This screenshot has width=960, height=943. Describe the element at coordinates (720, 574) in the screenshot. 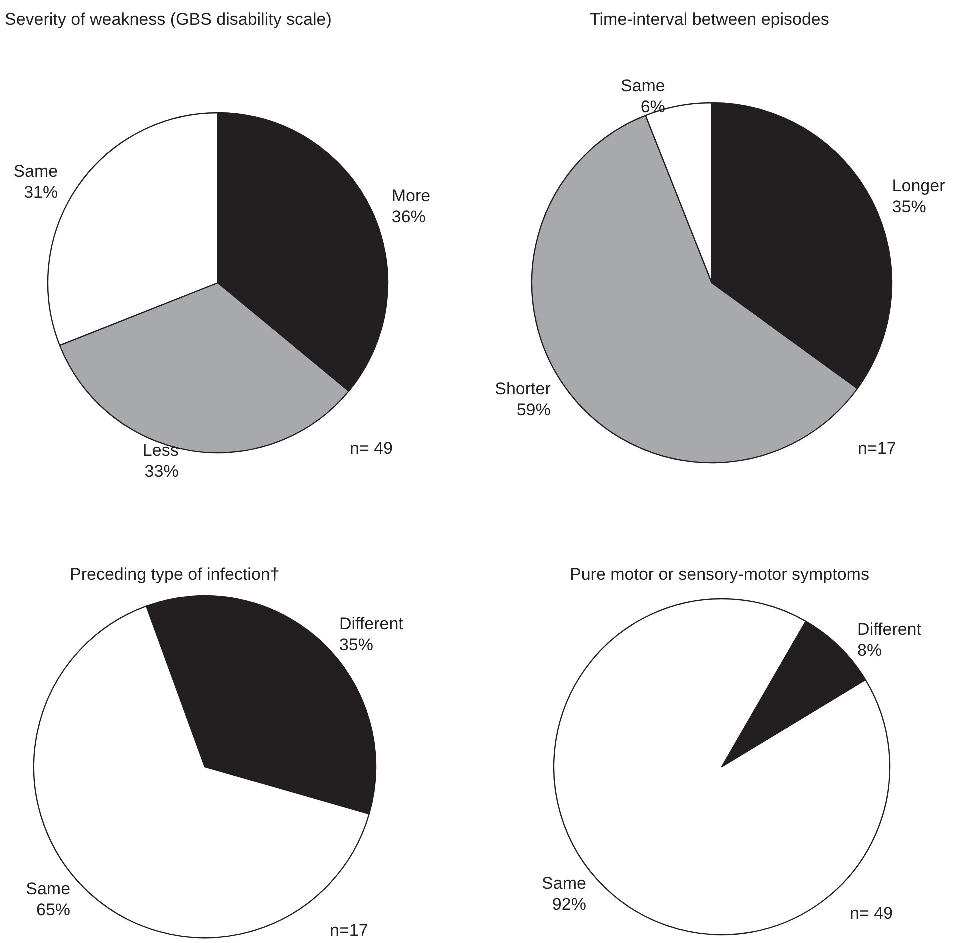

I see `chart-title: Pure motor or sensory-motor symptoms` at that location.